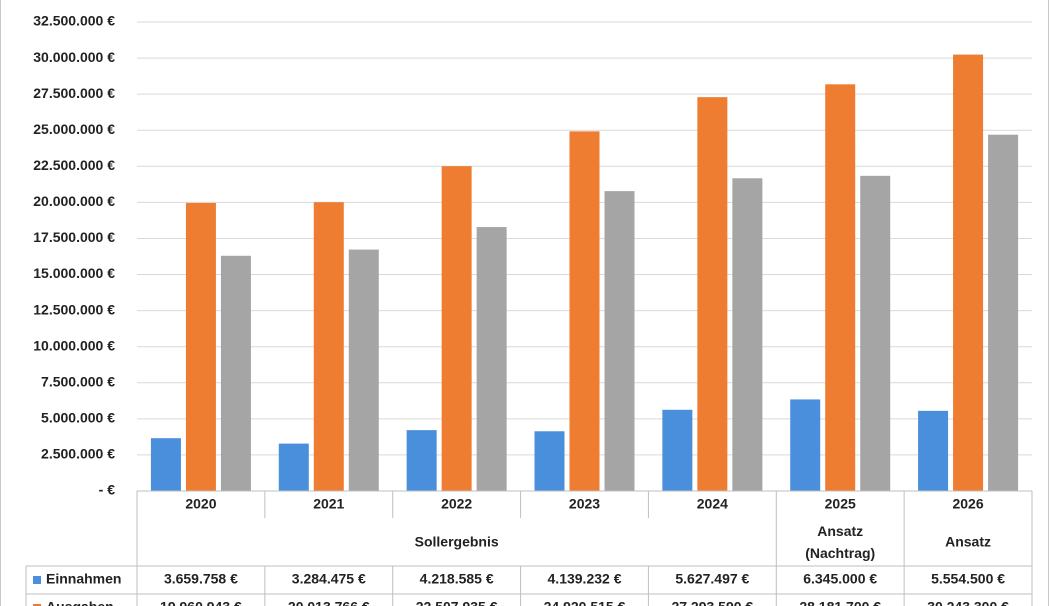  Describe the element at coordinates (107, 490) in the screenshot. I see `y-tick-label: - €` at that location.